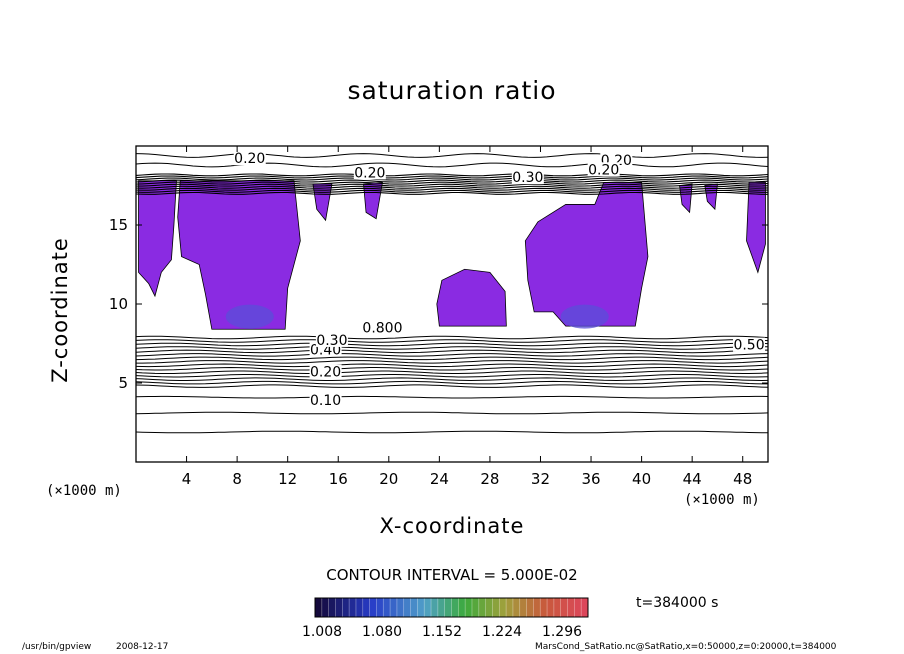 The height and width of the screenshot is (654, 904). I want to click on colorbar: 1.008 1.080 1.152 1.224 1.296, so click(445, 618).